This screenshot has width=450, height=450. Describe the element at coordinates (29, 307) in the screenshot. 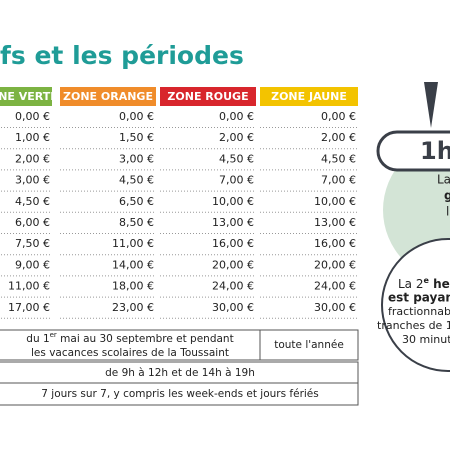

I see `cell: 17,00 €` at that location.